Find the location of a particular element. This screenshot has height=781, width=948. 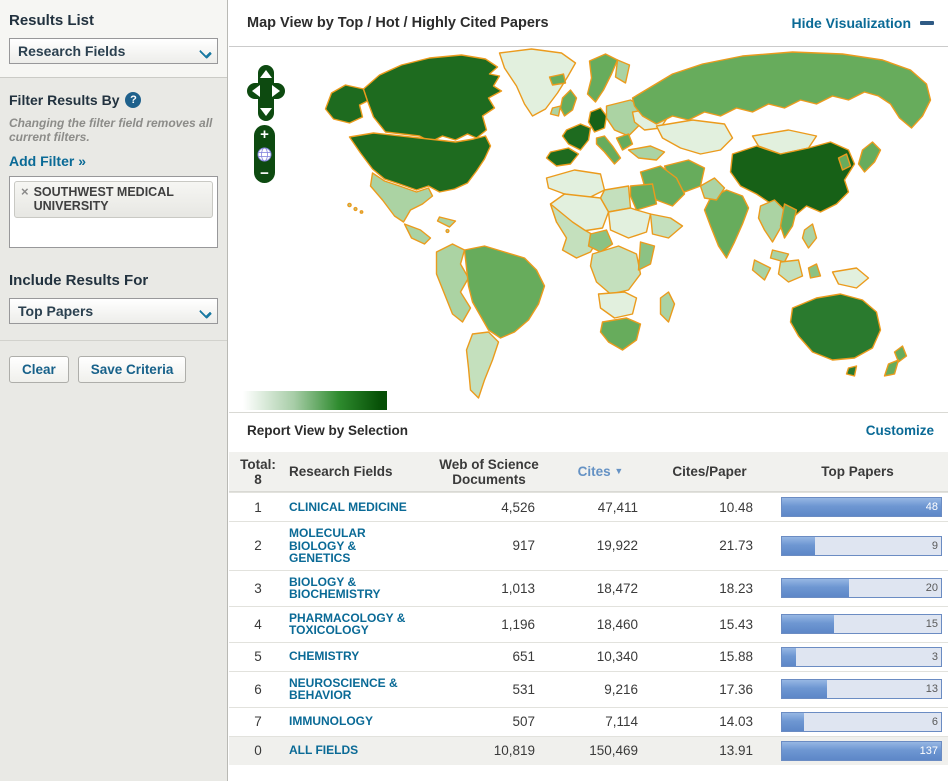

rank-cell: 4 is located at coordinates (258, 624).